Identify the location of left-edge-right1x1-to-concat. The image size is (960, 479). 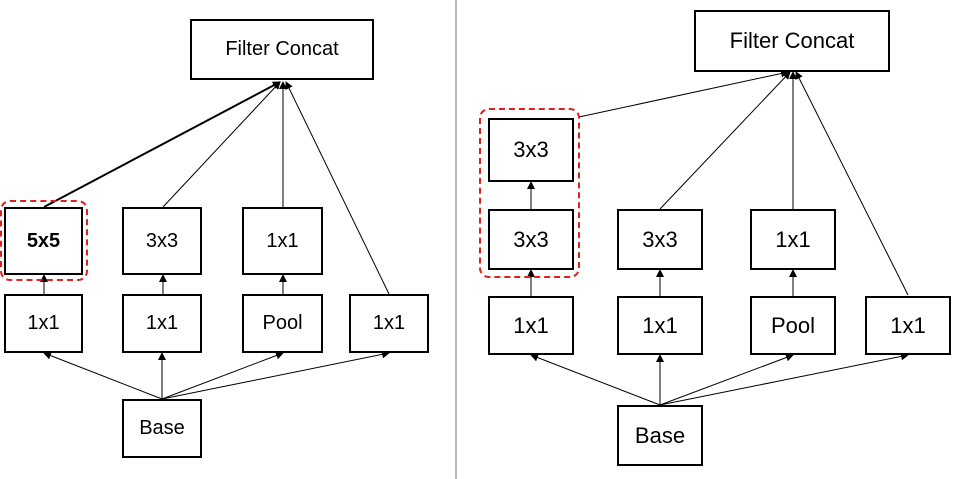
(337, 188).